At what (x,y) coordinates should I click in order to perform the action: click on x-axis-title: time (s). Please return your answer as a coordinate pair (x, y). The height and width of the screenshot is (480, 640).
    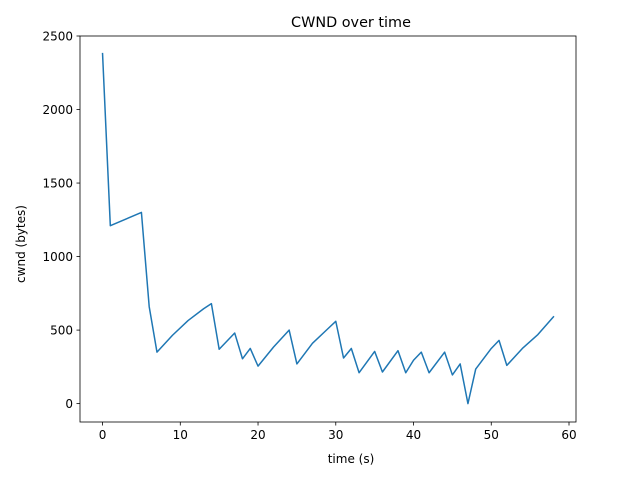
    Looking at the image, I should click on (351, 459).